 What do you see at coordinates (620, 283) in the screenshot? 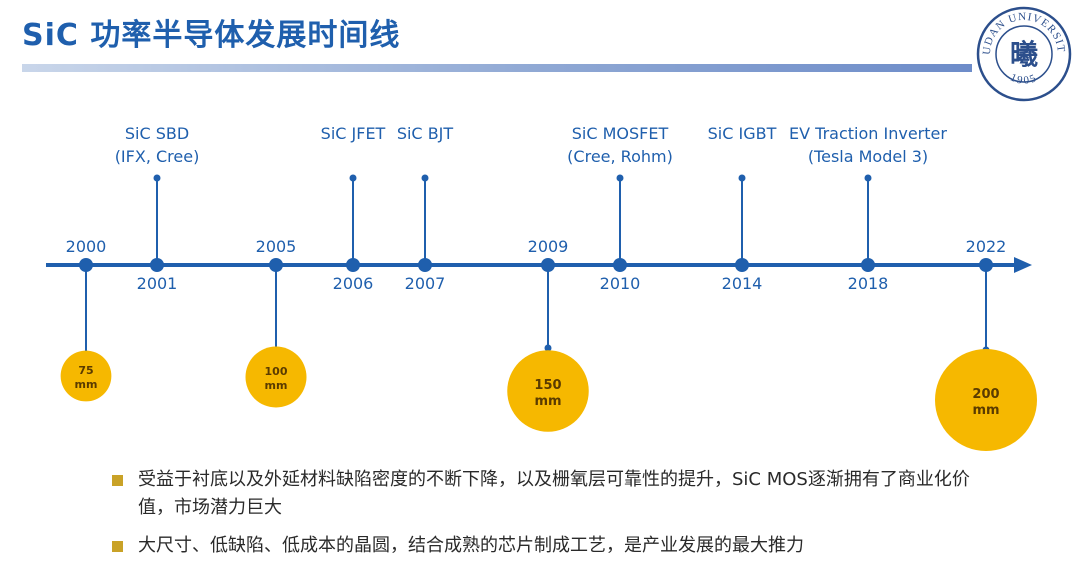
I see `year-label: 2010` at bounding box center [620, 283].